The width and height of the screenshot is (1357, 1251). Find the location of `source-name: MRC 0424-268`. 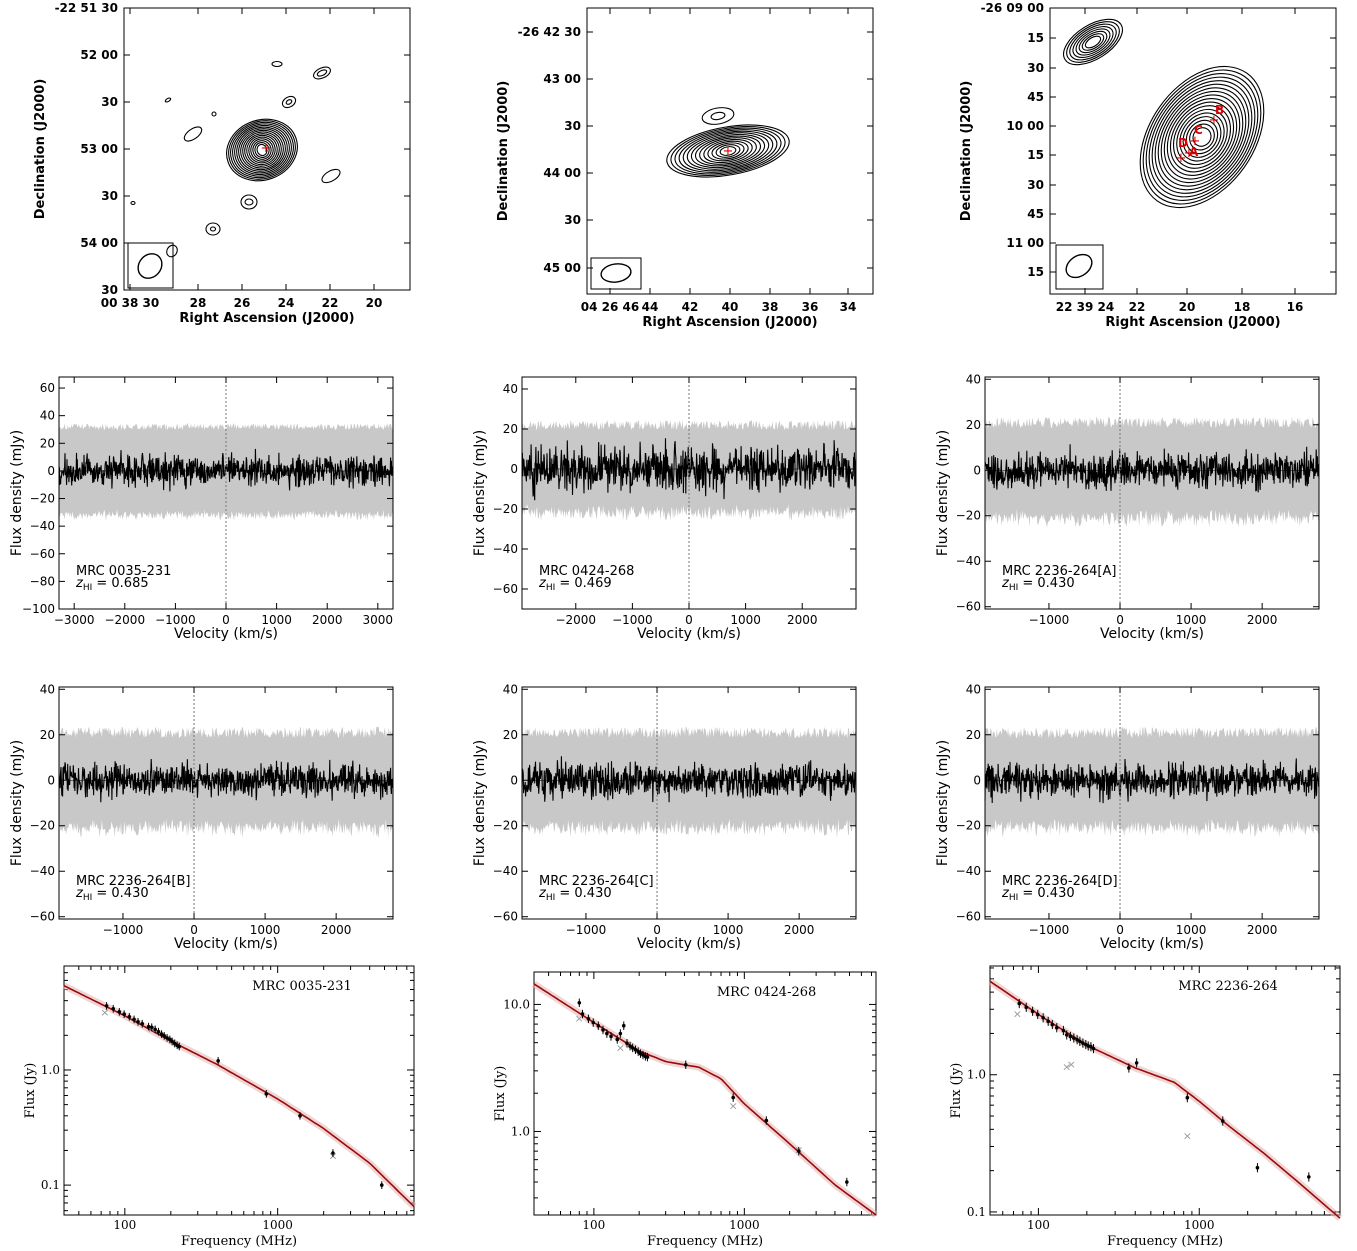

source-name: MRC 0424-268 is located at coordinates (586, 571).